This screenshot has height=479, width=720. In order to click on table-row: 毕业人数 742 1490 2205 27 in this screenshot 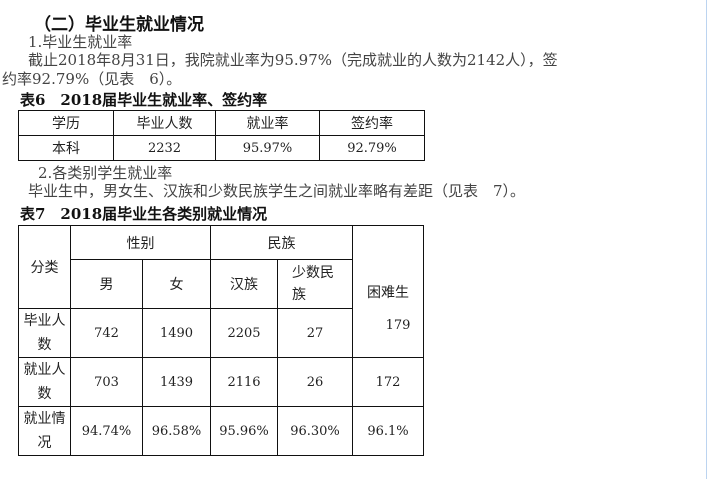, I will do `click(221, 333)`.